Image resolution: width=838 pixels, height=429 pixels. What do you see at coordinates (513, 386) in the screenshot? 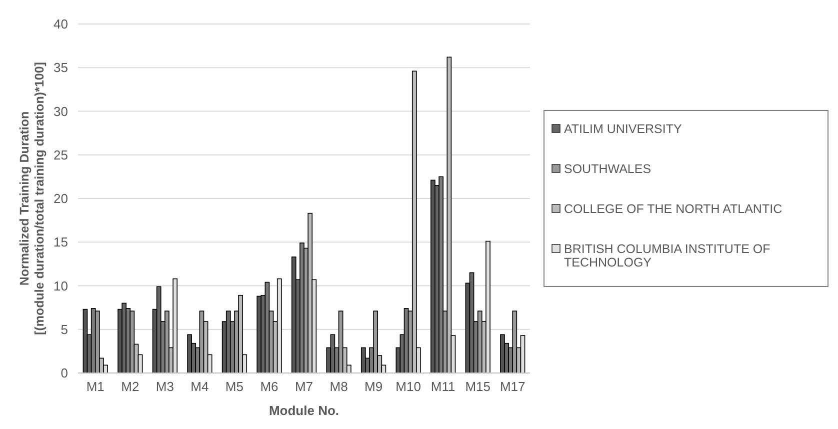
I see `x-tick-label: M17` at bounding box center [513, 386].